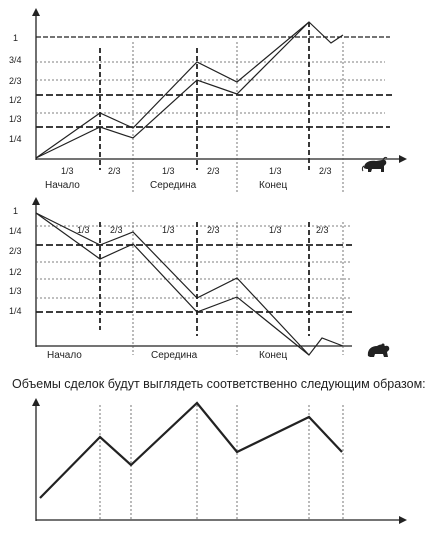 The height and width of the screenshot is (540, 431). I want to click on bull-phase-label: Конец, so click(273, 185).